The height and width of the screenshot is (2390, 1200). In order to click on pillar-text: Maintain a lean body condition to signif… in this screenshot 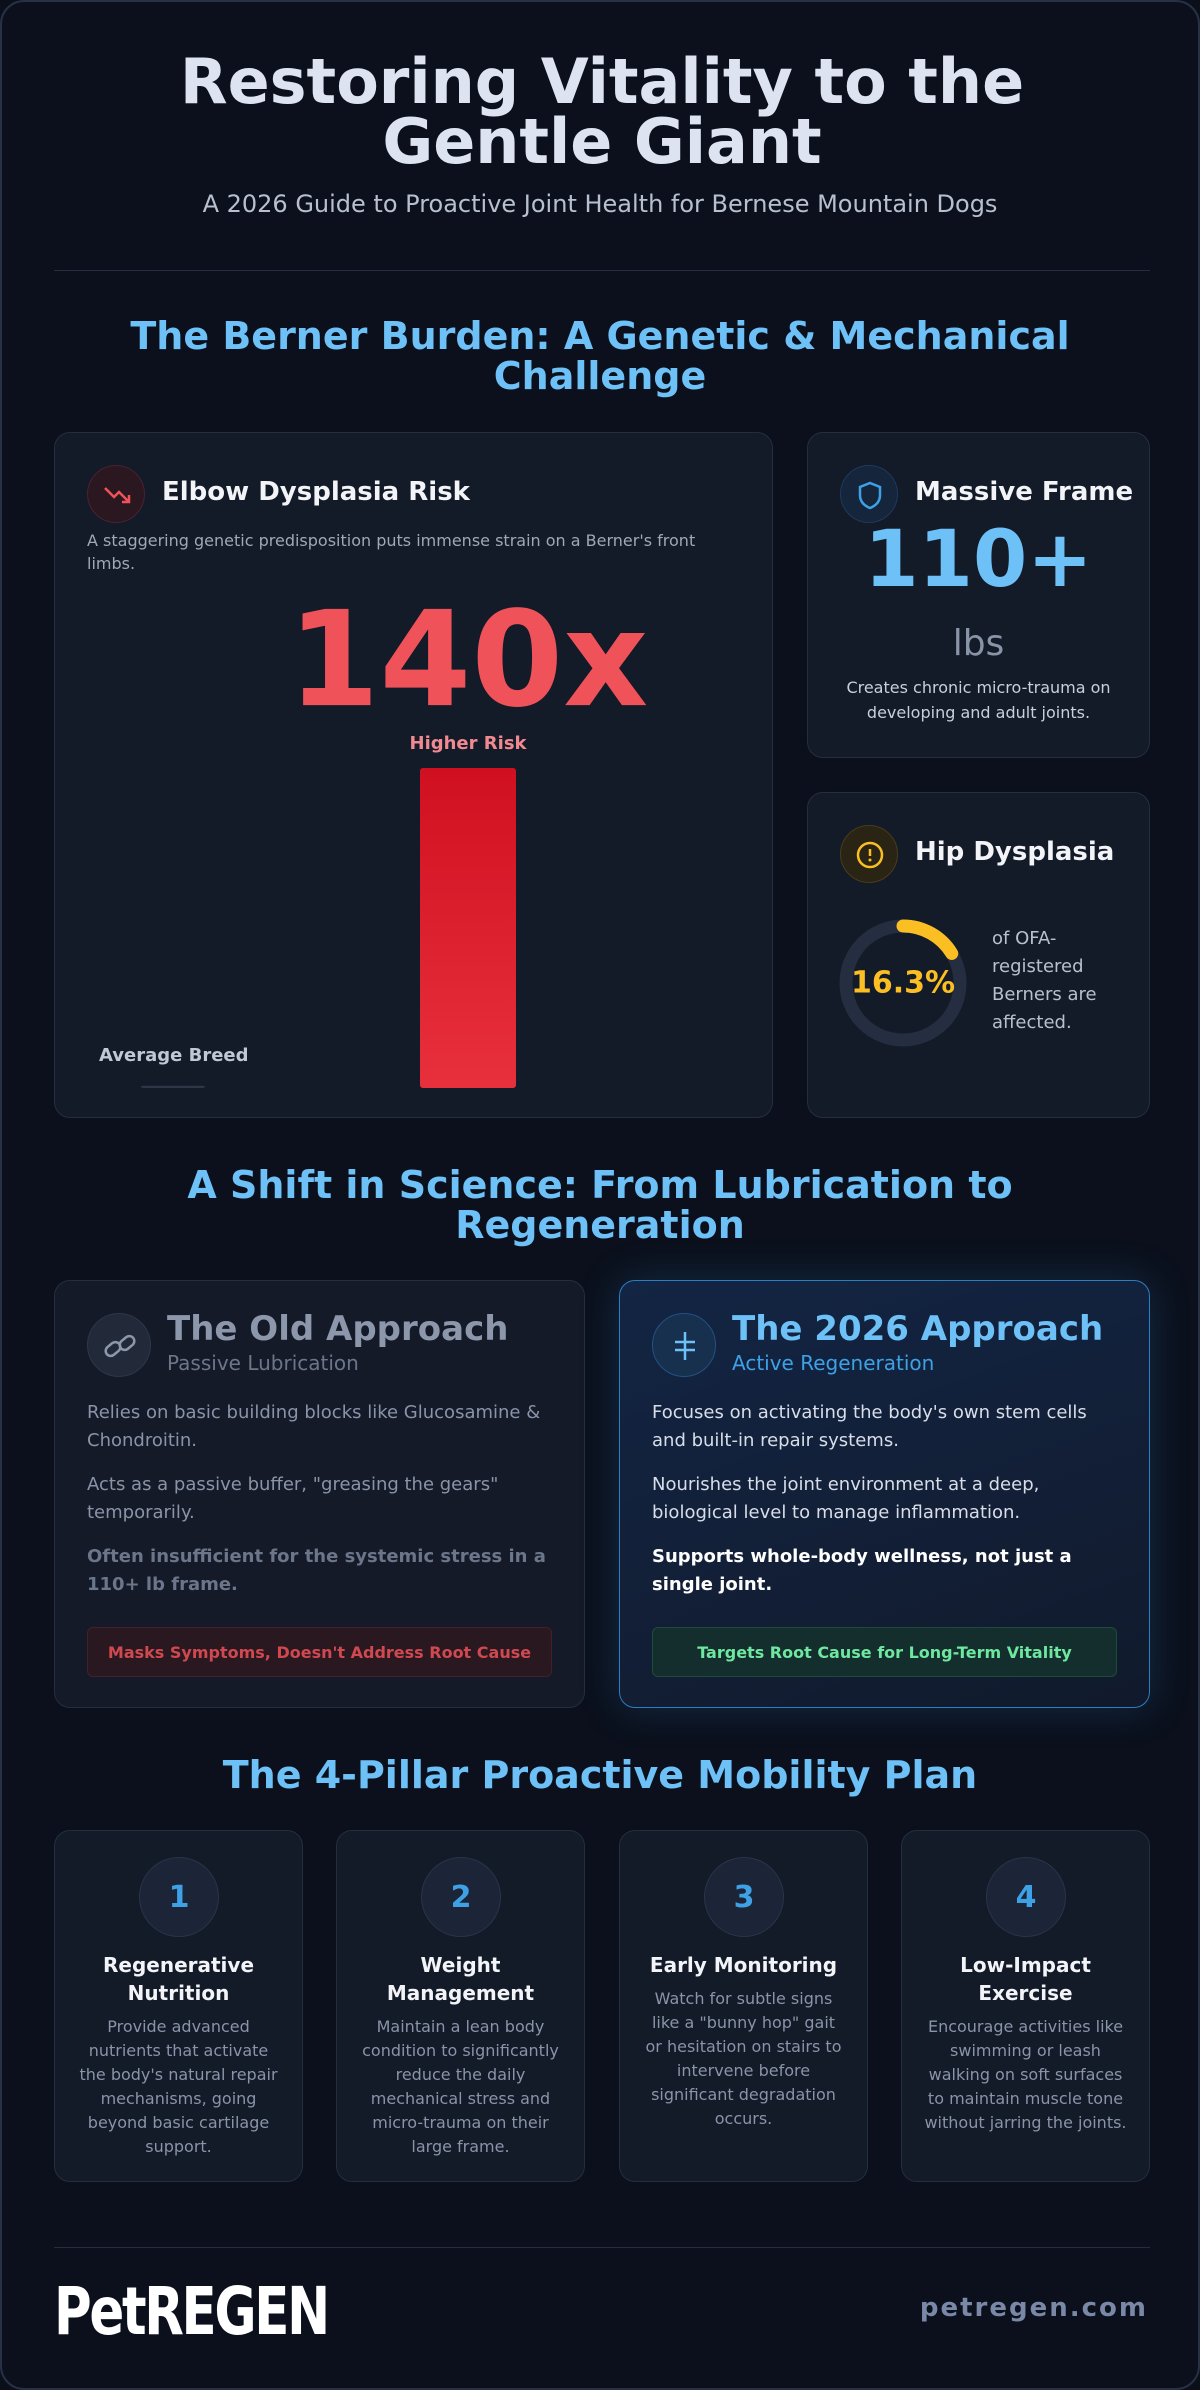, I will do `click(460, 2086)`.